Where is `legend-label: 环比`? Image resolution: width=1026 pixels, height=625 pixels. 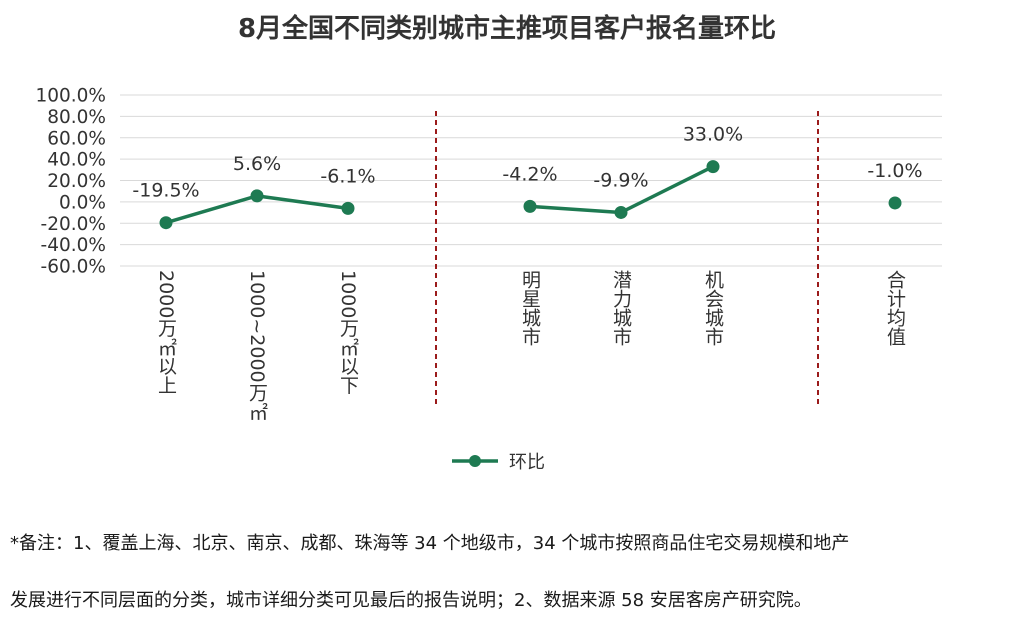
legend-label: 环比 is located at coordinates (527, 462).